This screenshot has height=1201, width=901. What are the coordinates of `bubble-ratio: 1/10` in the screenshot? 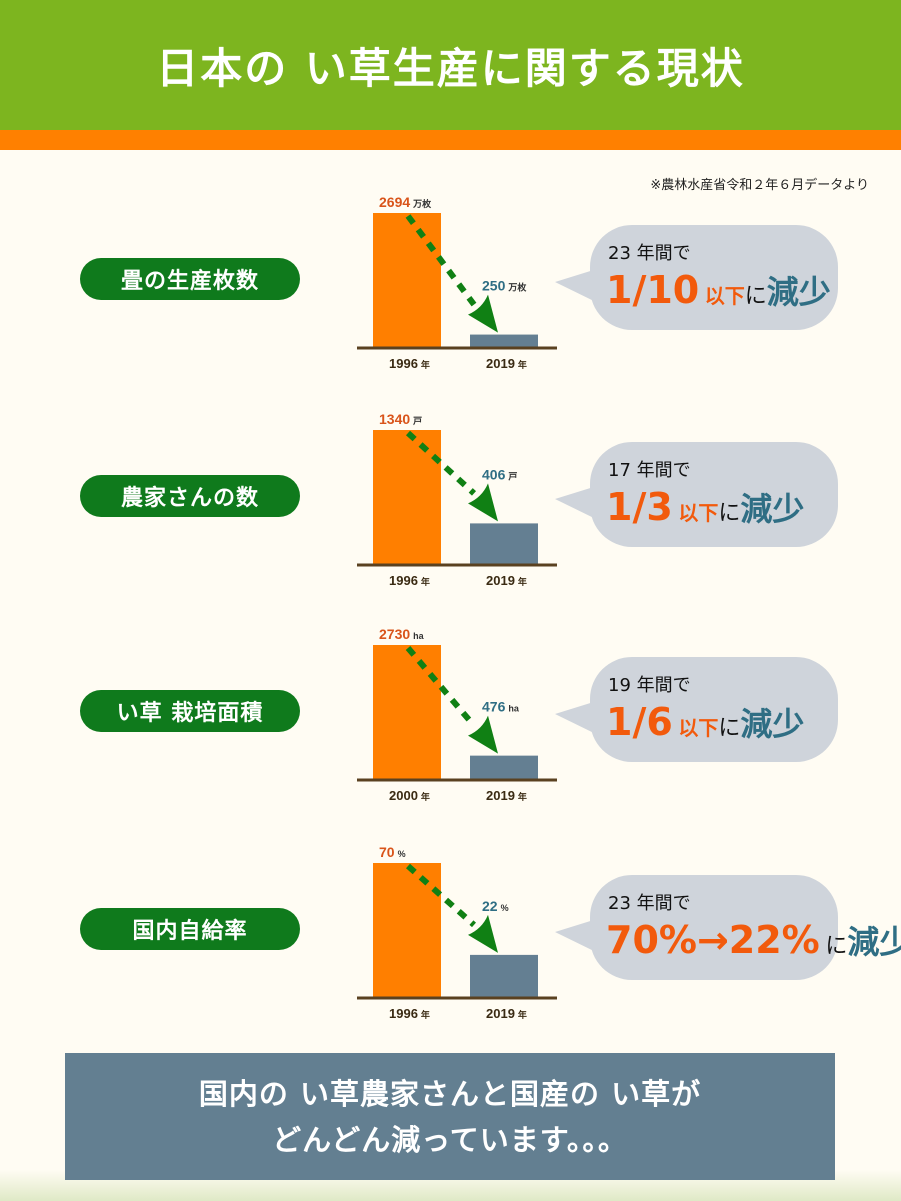 It's located at (653, 290).